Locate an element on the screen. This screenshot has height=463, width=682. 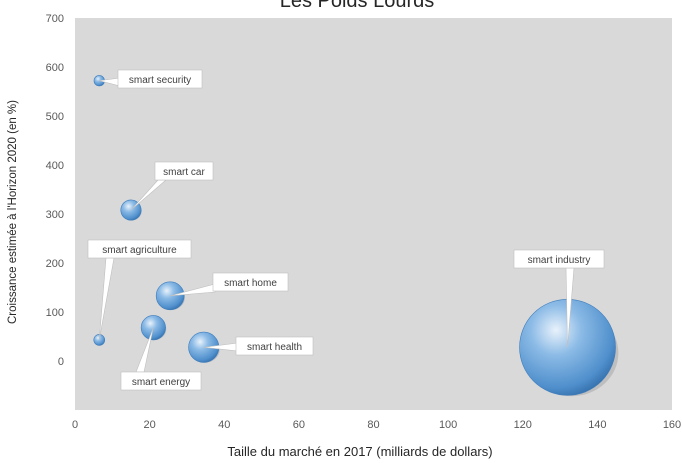
data-label: smart energy is located at coordinates (161, 382).